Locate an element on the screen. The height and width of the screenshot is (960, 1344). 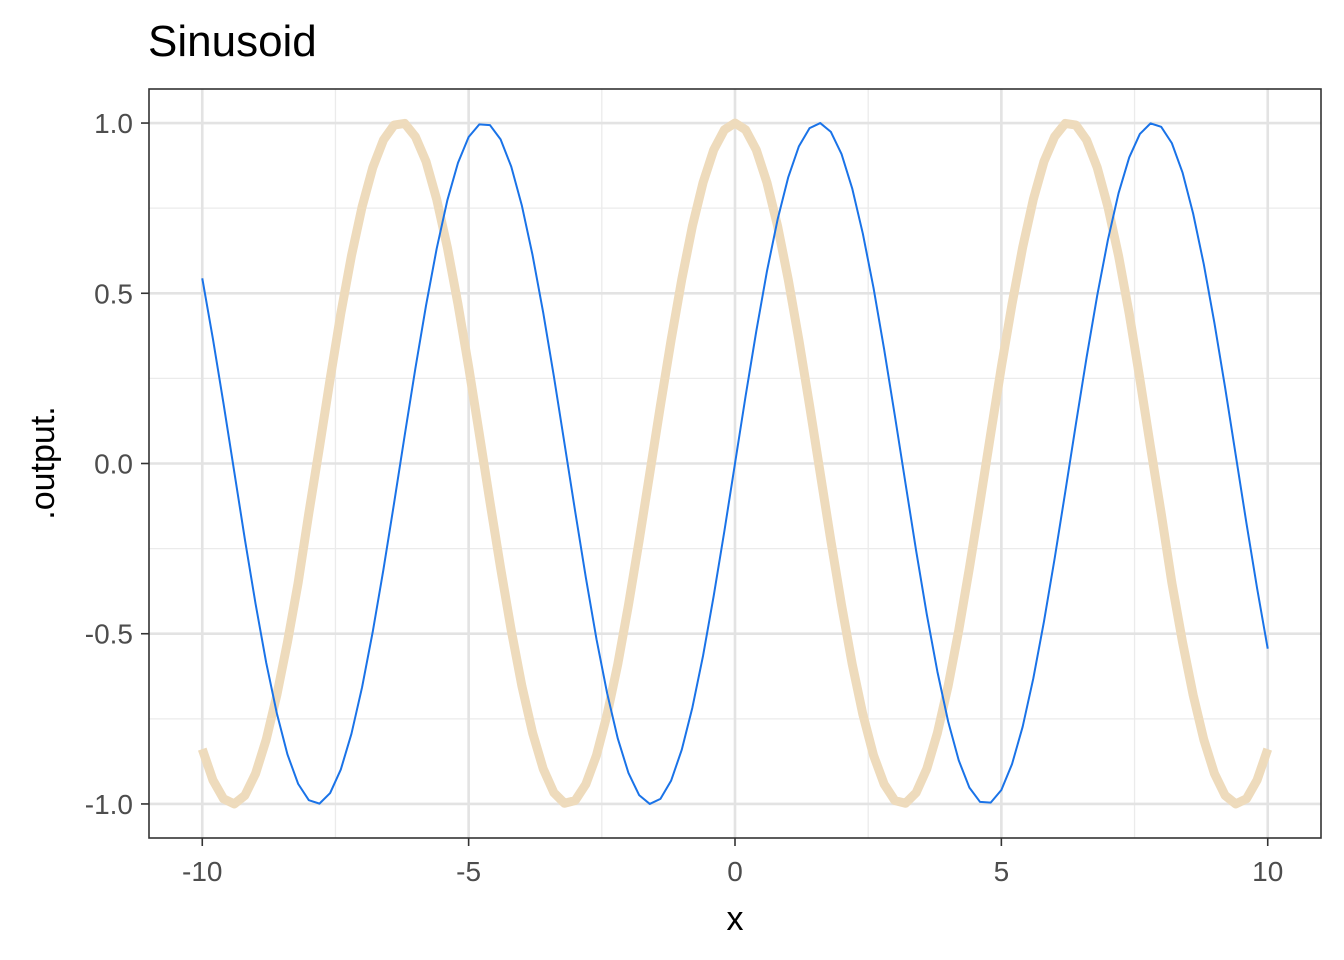
y-axis-title: .output. is located at coordinates (43, 462).